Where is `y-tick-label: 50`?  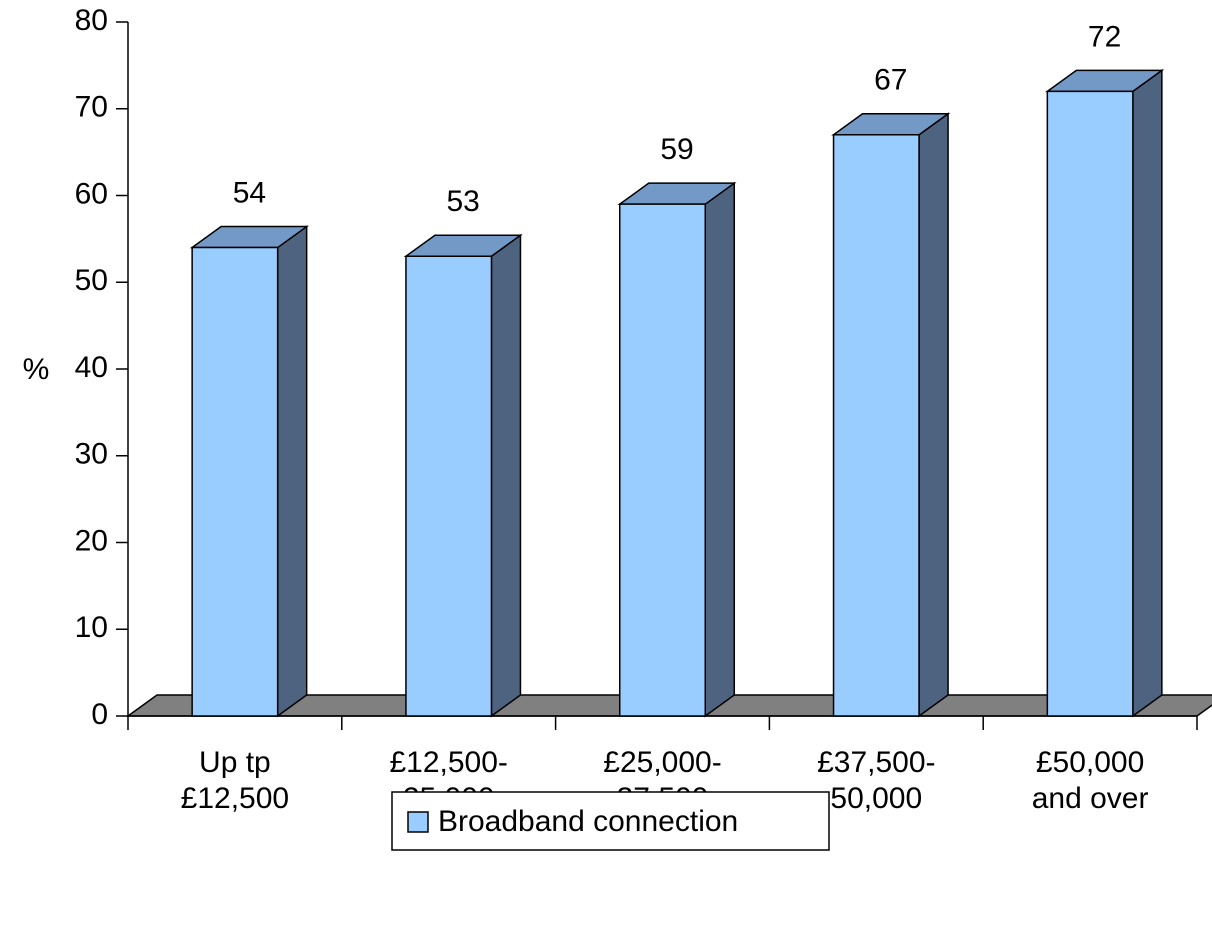
y-tick-label: 50 is located at coordinates (91, 280).